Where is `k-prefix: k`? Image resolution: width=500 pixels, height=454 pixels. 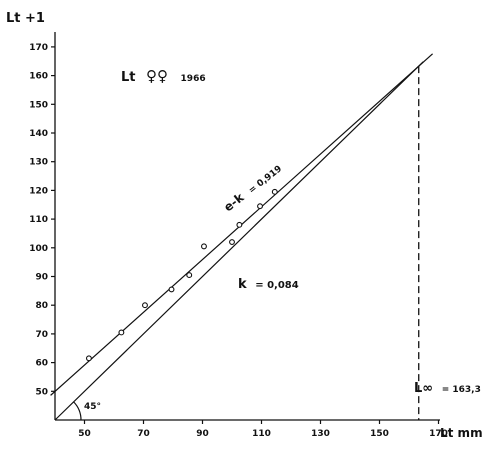 k-prefix: k is located at coordinates (242, 284).